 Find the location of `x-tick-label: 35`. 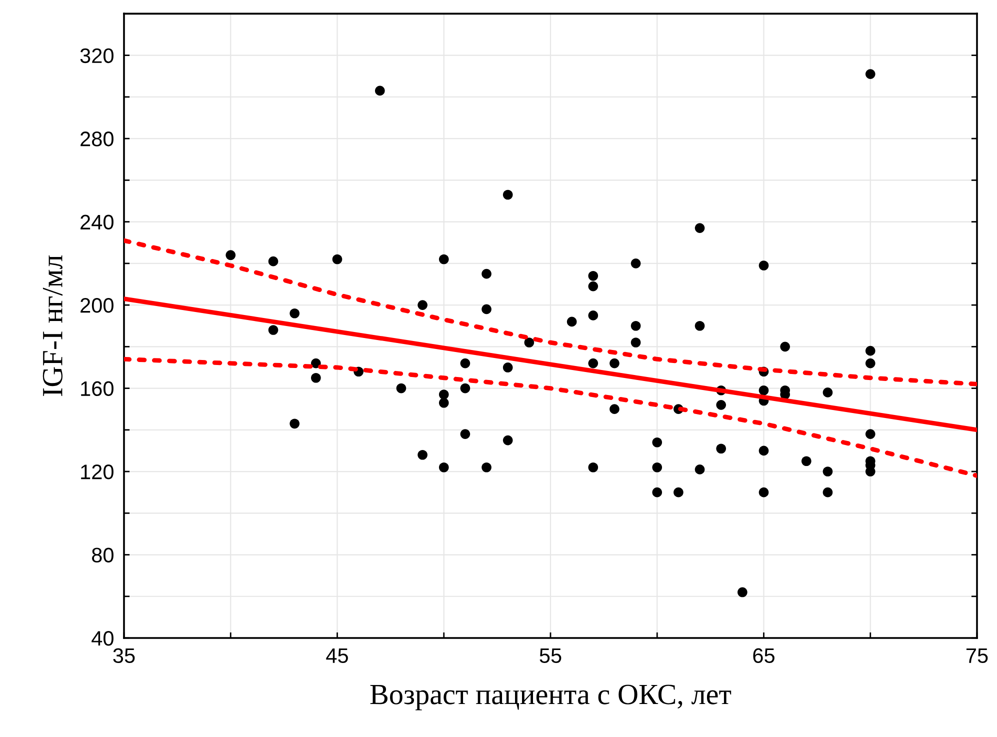

x-tick-label: 35 is located at coordinates (124, 656).